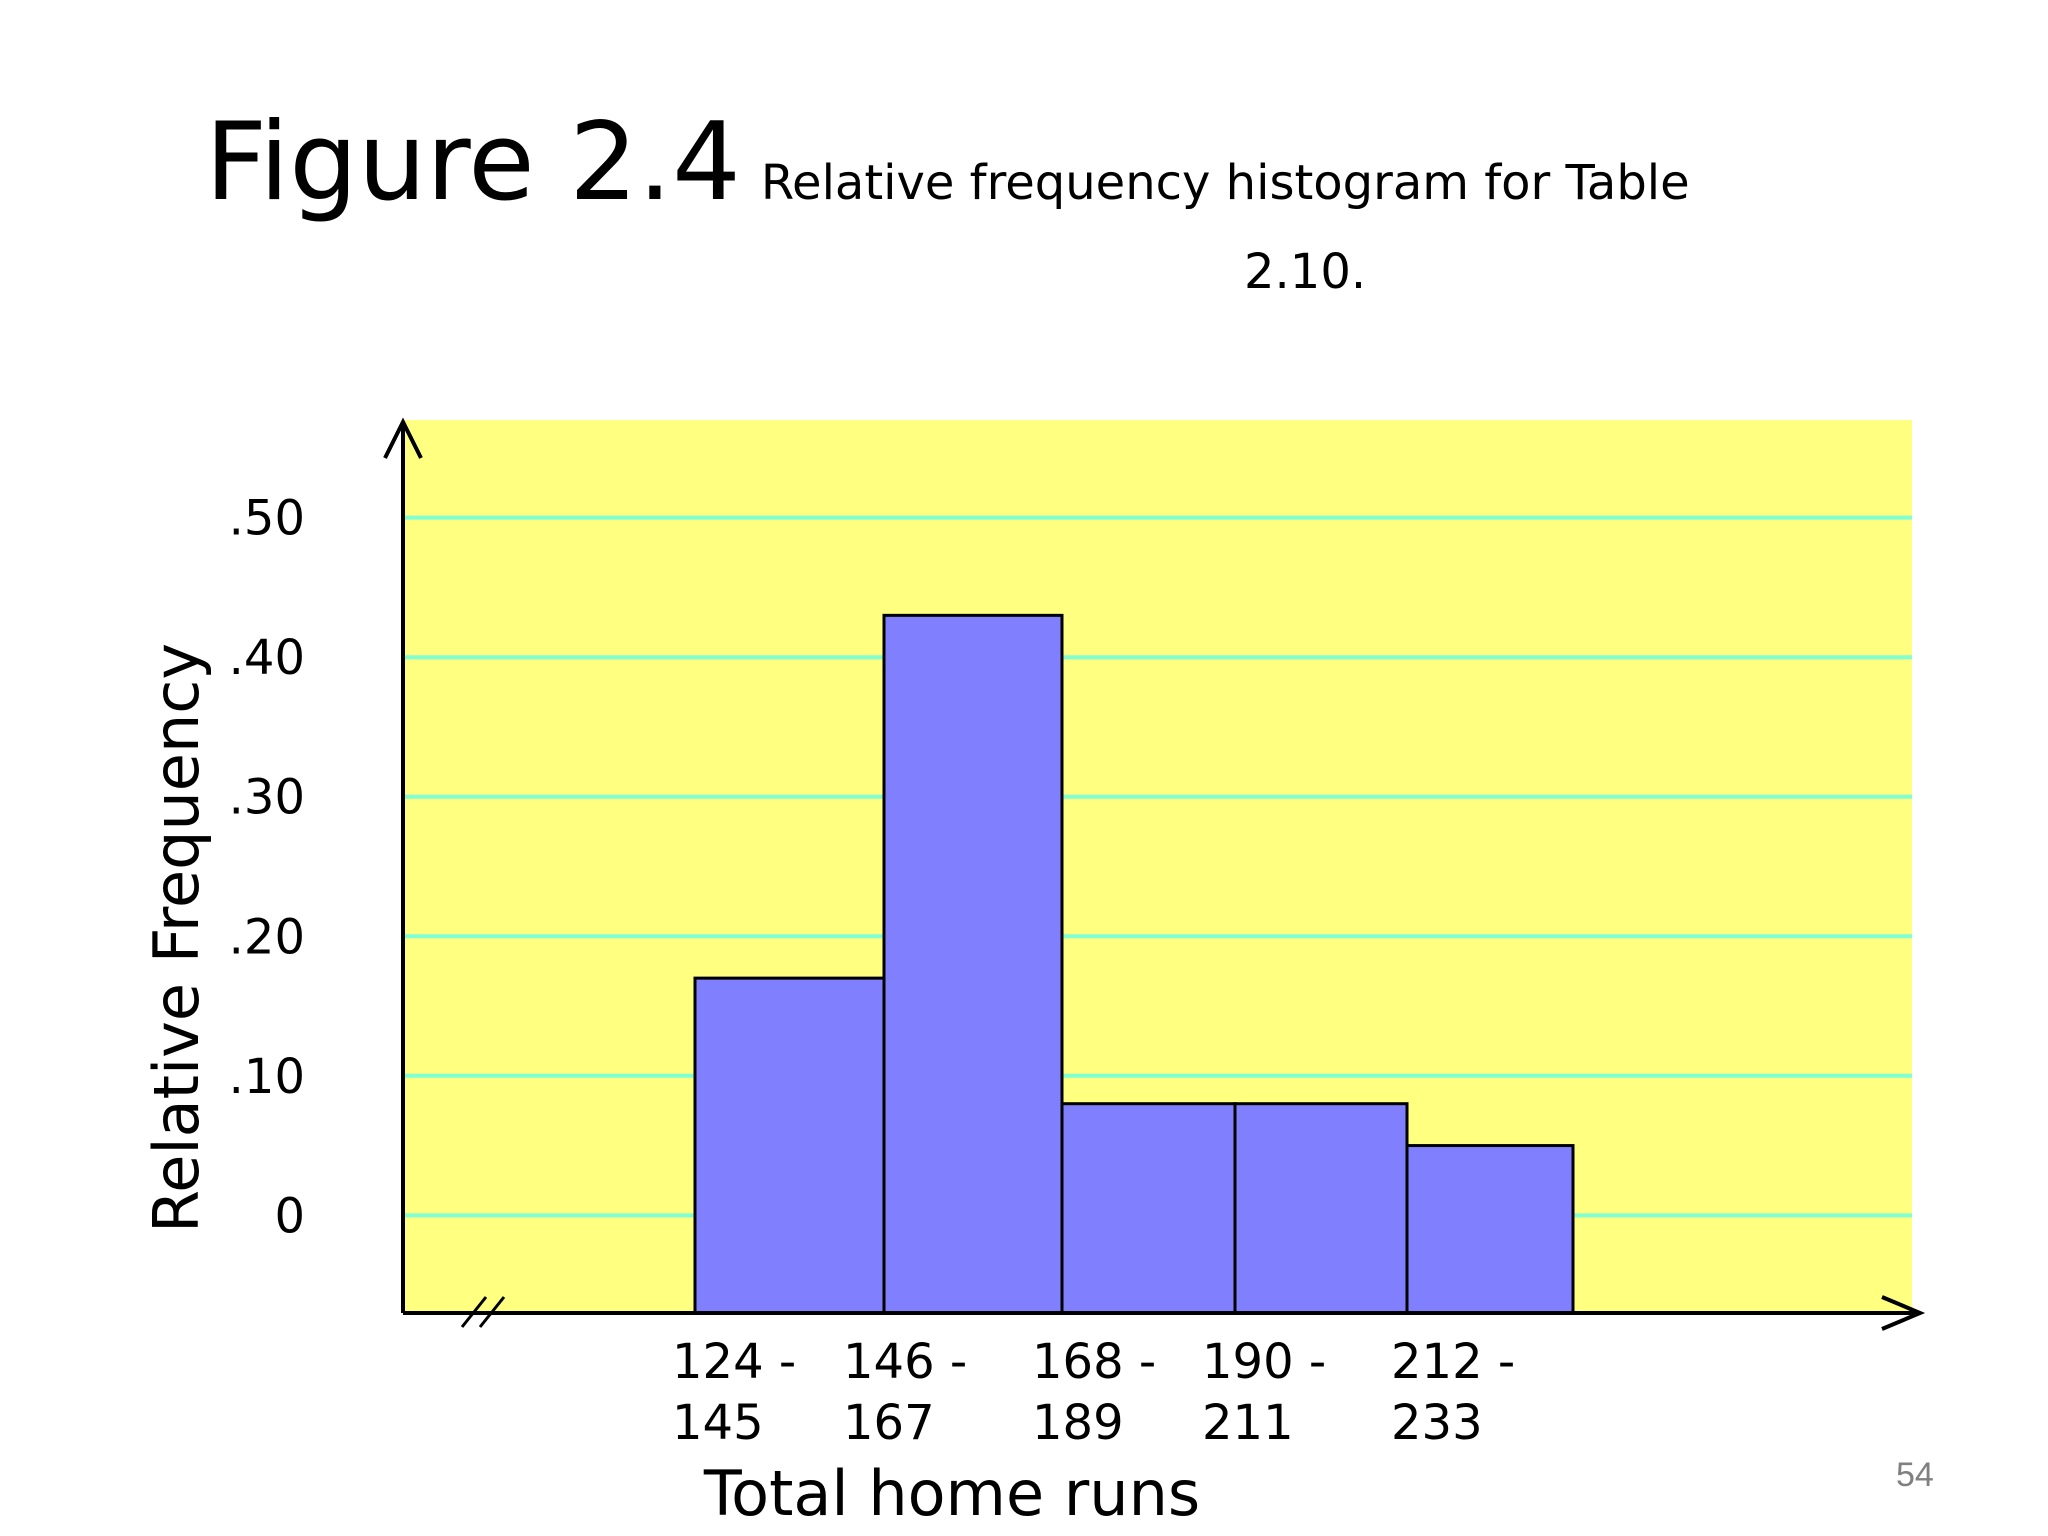  I want to click on x-tick-label: 124 -, so click(734, 1362).